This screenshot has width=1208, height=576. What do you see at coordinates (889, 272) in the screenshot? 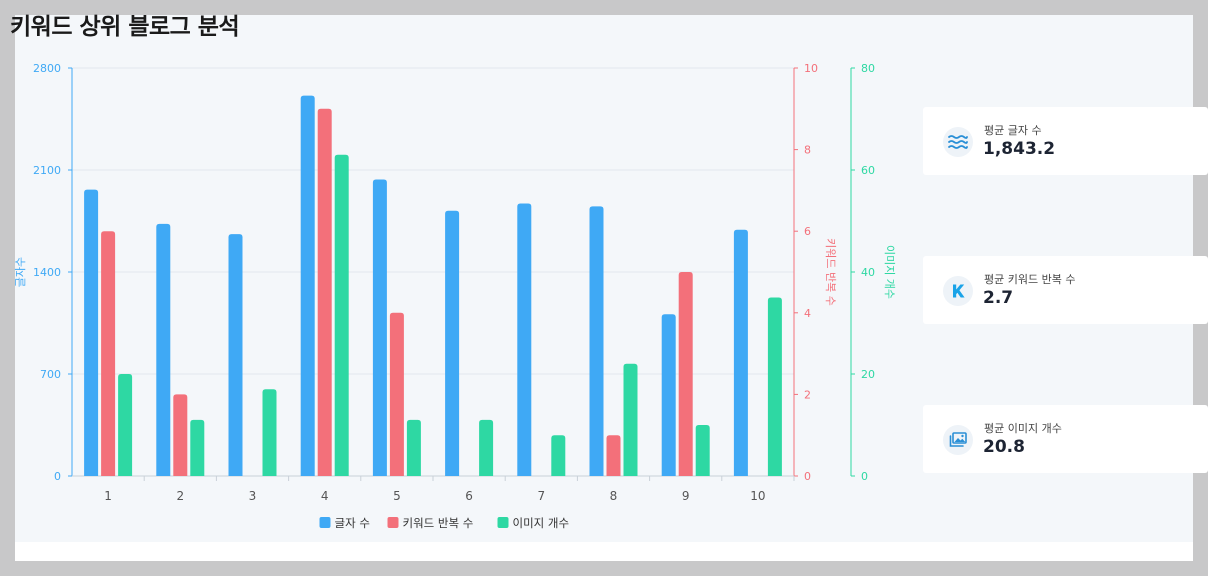
I see `y-axis-right2-title: 이미지 개수` at bounding box center [889, 272].